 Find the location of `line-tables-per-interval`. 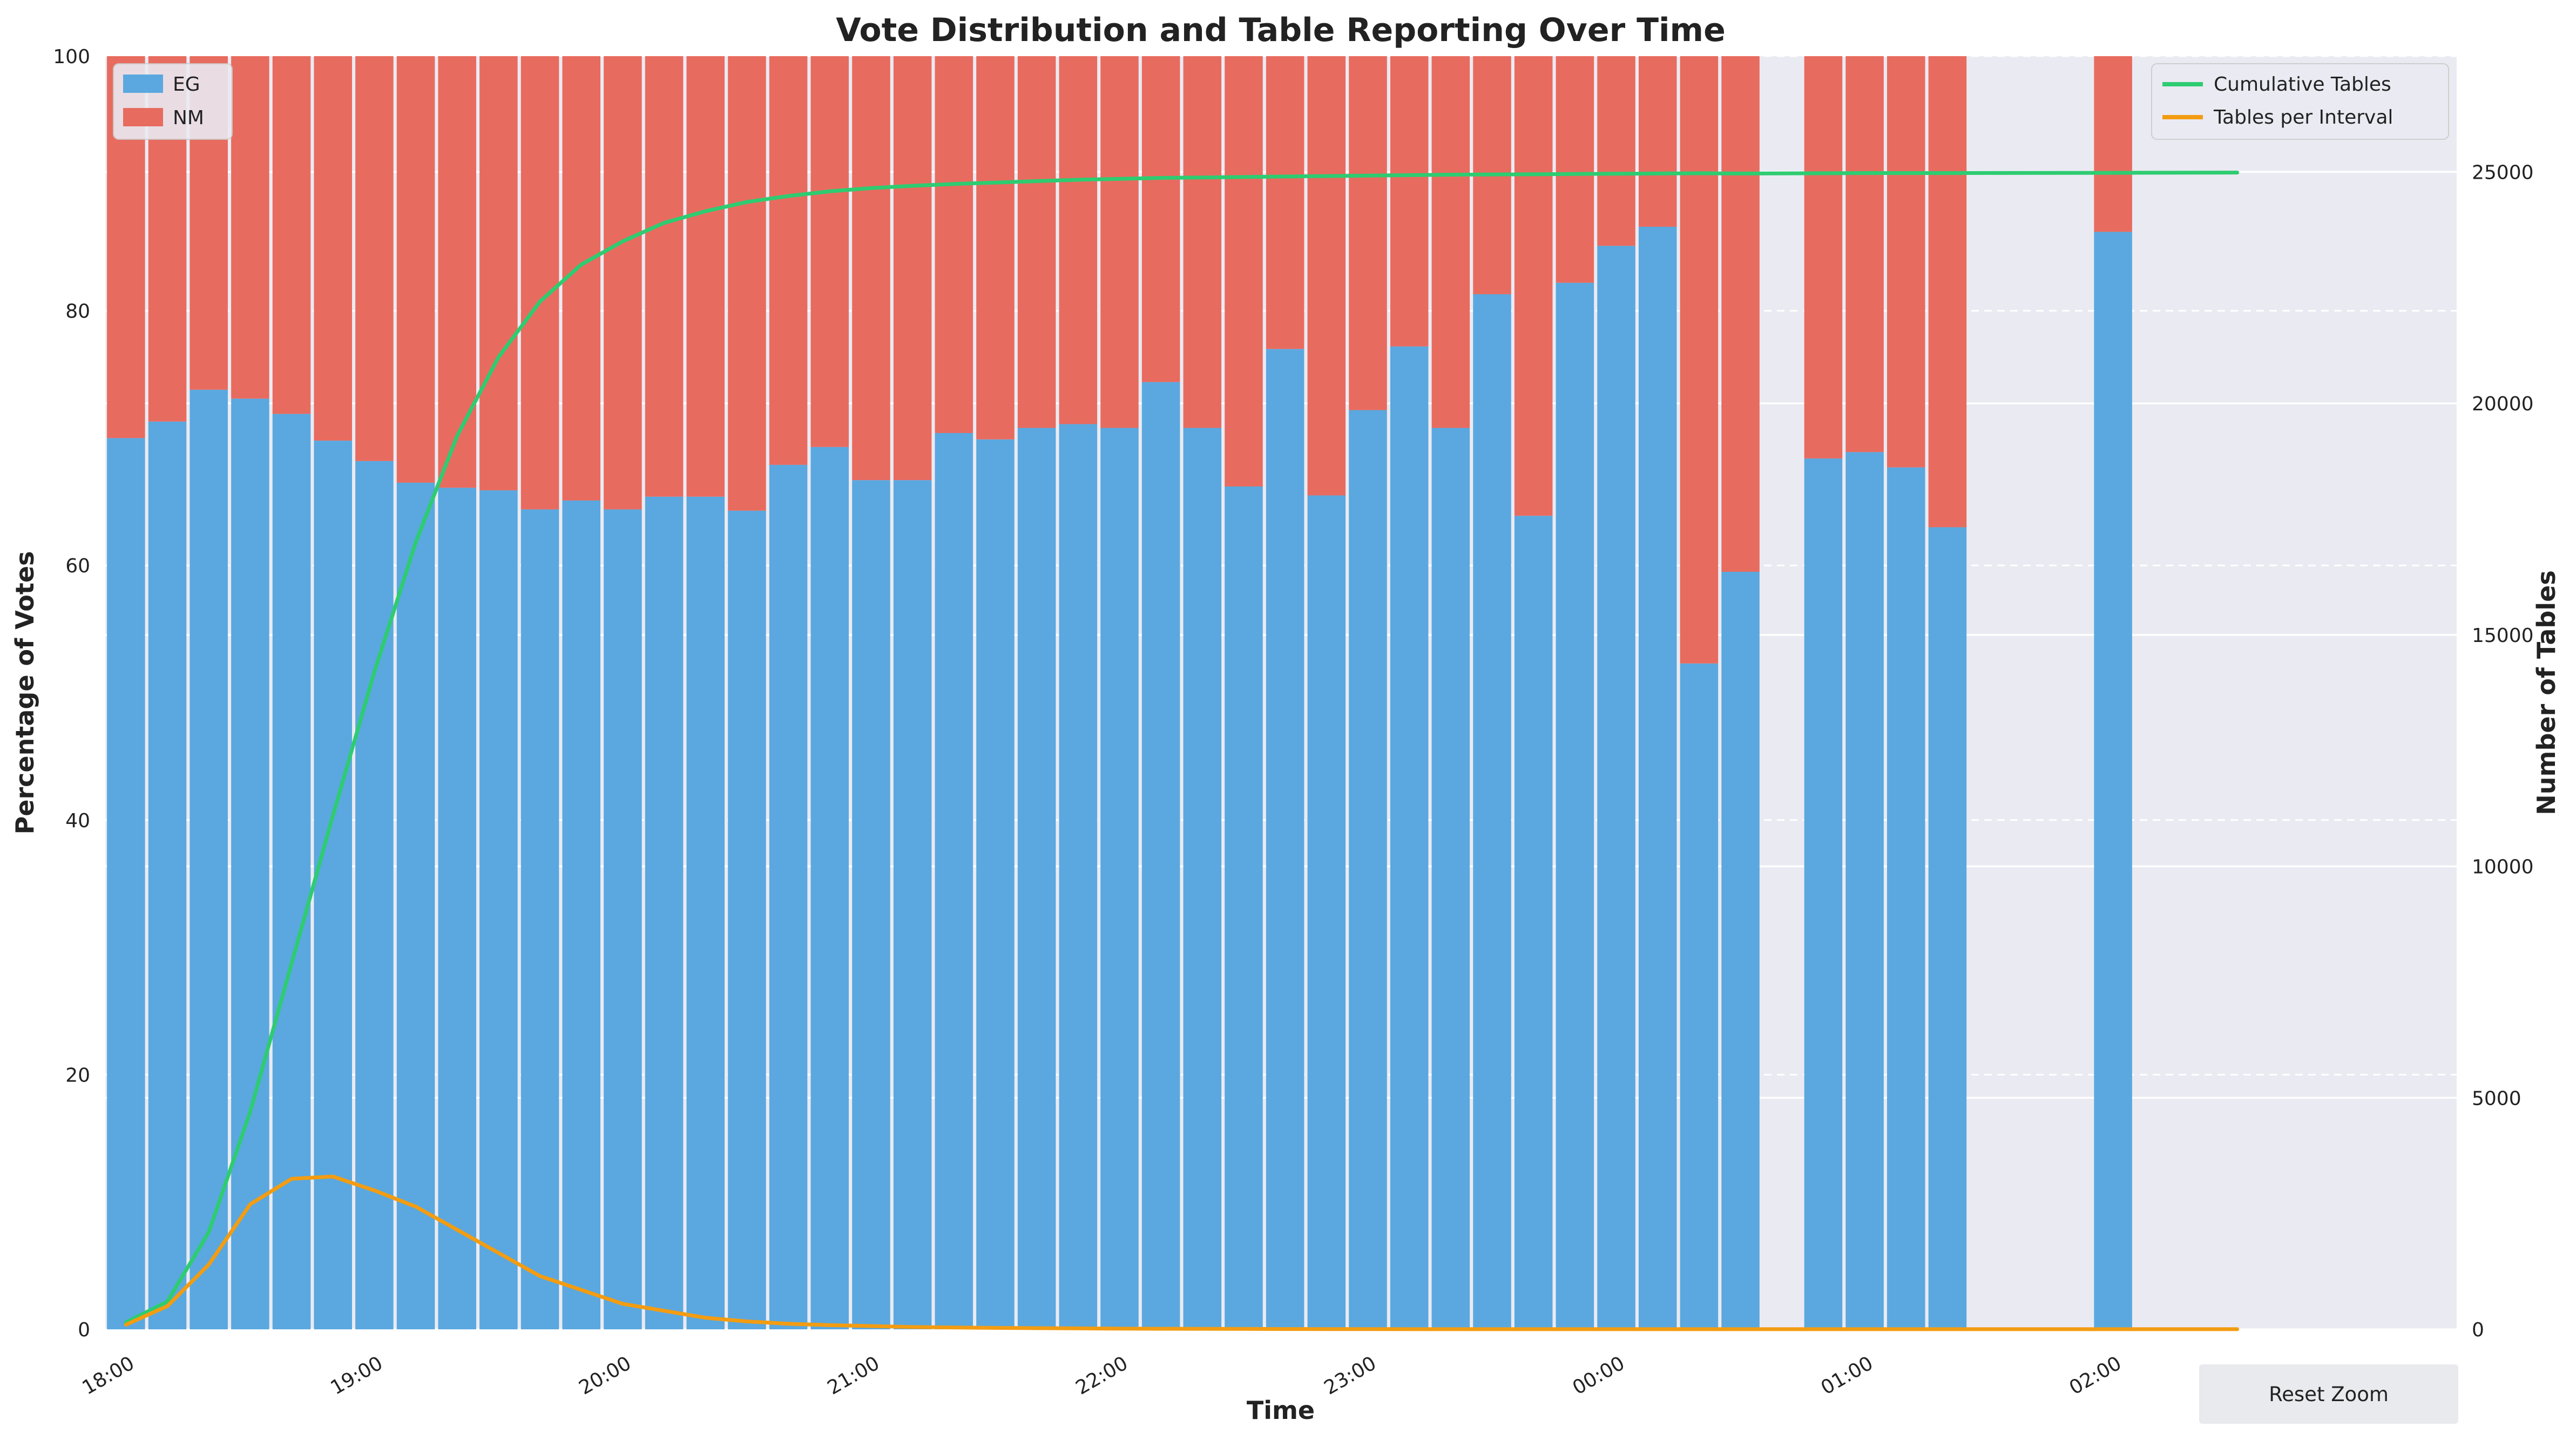

line-tables-per-interval is located at coordinates (1182, 1252).